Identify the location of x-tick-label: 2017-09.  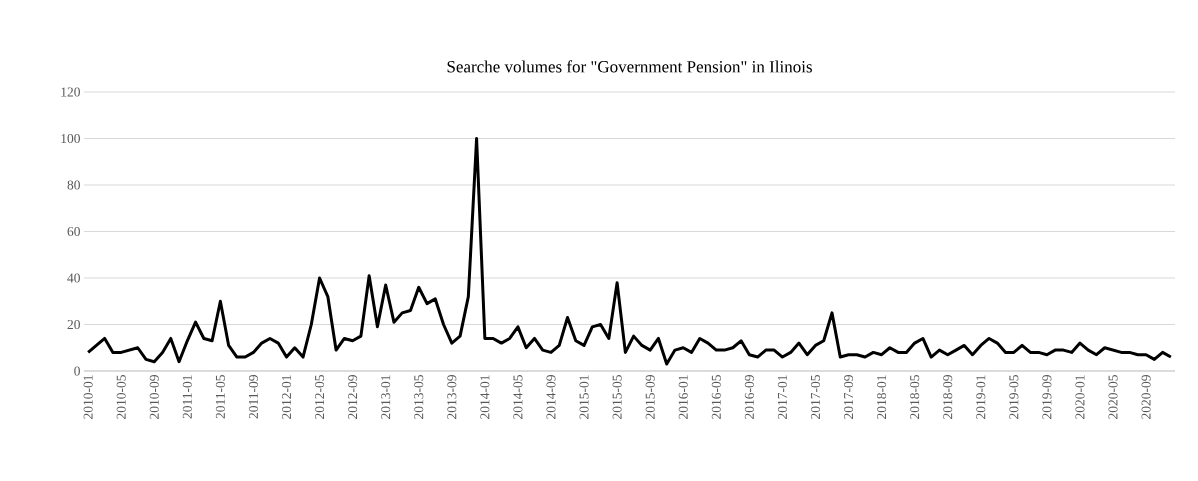
(848, 397).